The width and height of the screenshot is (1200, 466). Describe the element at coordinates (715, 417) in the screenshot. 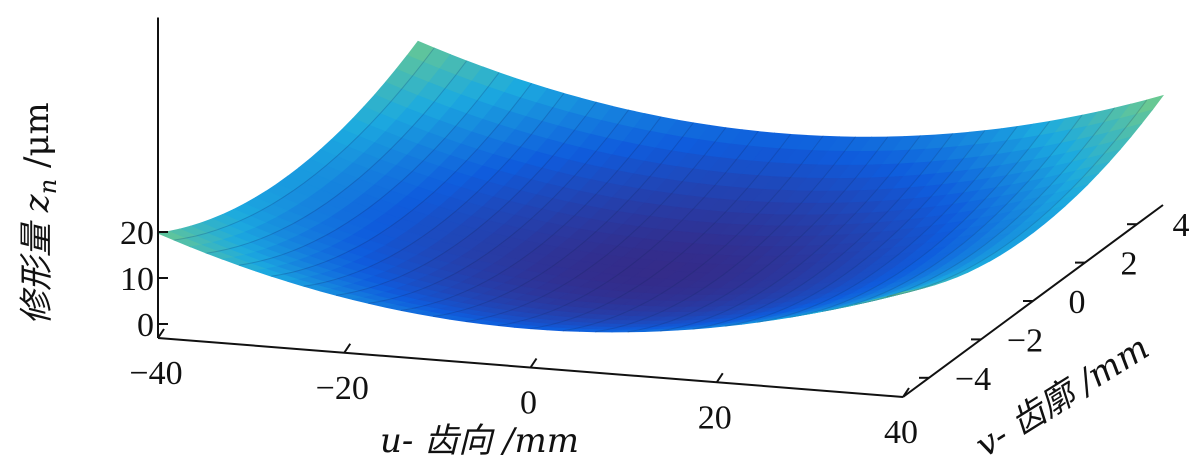

I see `x-tick-label: 20` at that location.